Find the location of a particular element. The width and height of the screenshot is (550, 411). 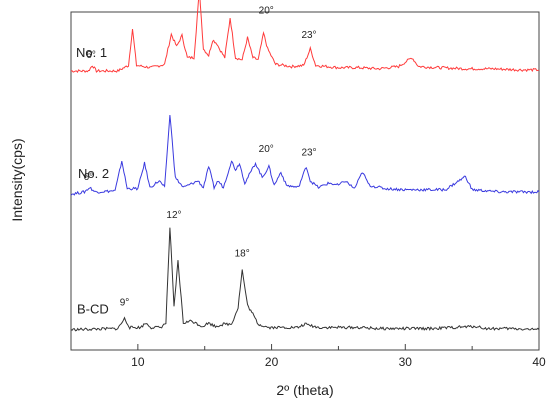

series-labels: No. 1 No. 2 B-CD is located at coordinates (92, 181).